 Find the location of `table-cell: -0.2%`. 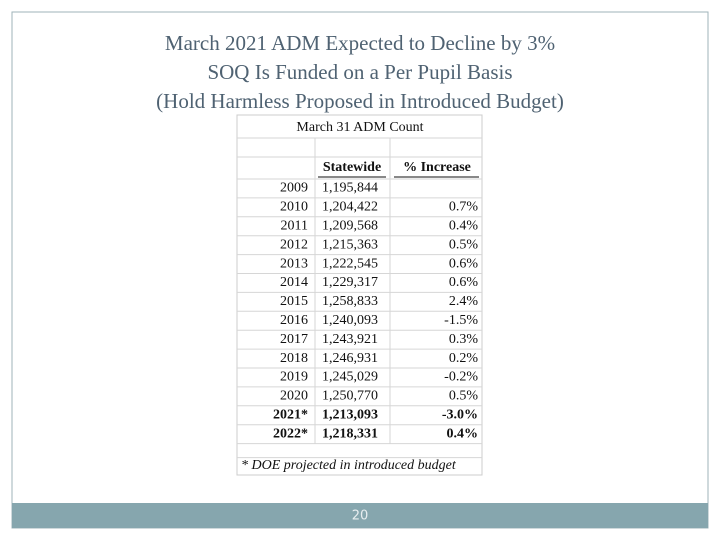

table-cell: -0.2% is located at coordinates (461, 377).